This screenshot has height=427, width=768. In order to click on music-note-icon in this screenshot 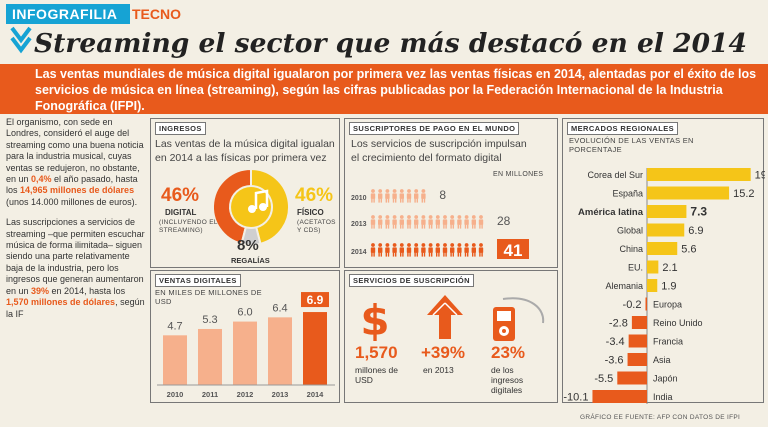, I will do `click(258, 201)`.